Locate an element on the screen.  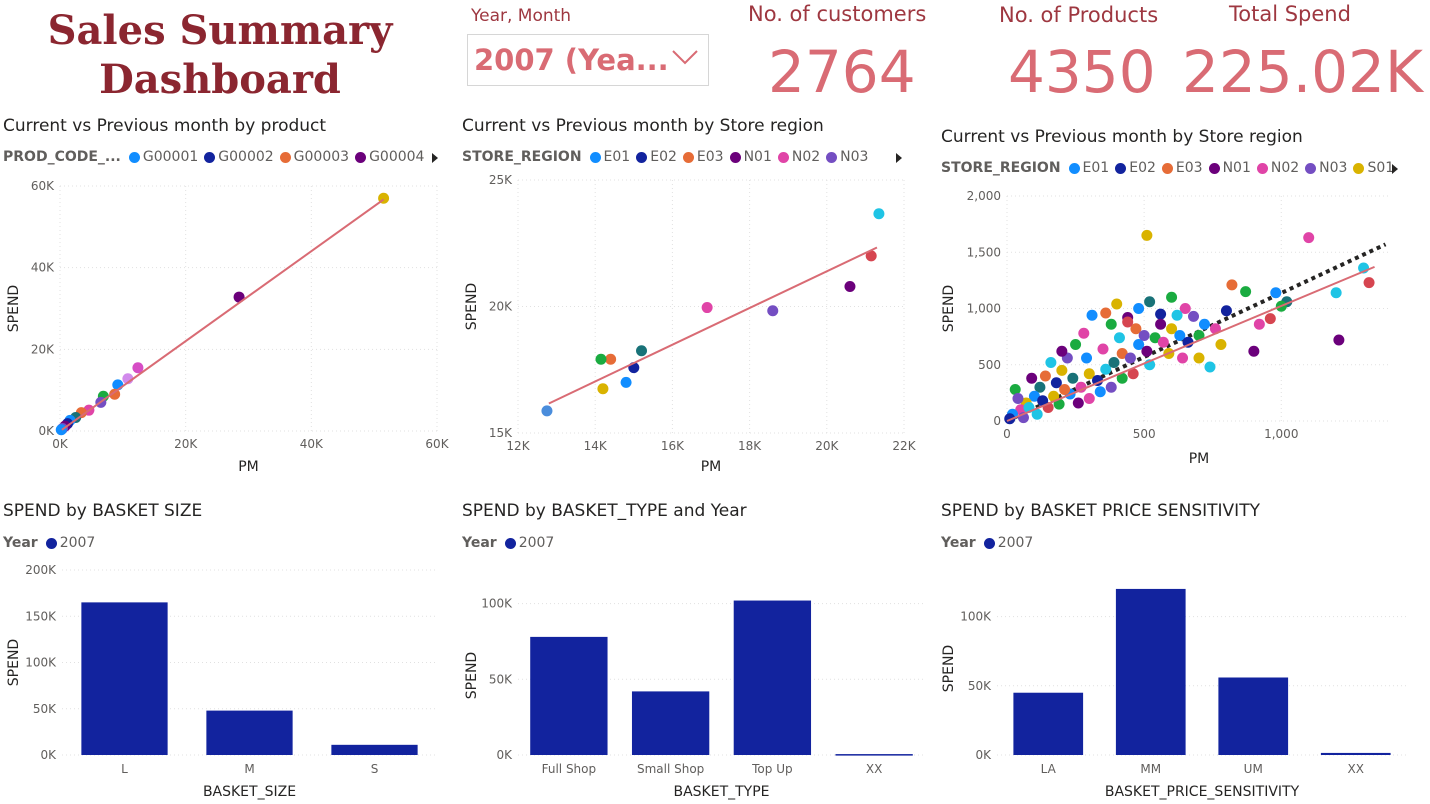
scatter3-legend-item: N01 is located at coordinates (1229, 168).